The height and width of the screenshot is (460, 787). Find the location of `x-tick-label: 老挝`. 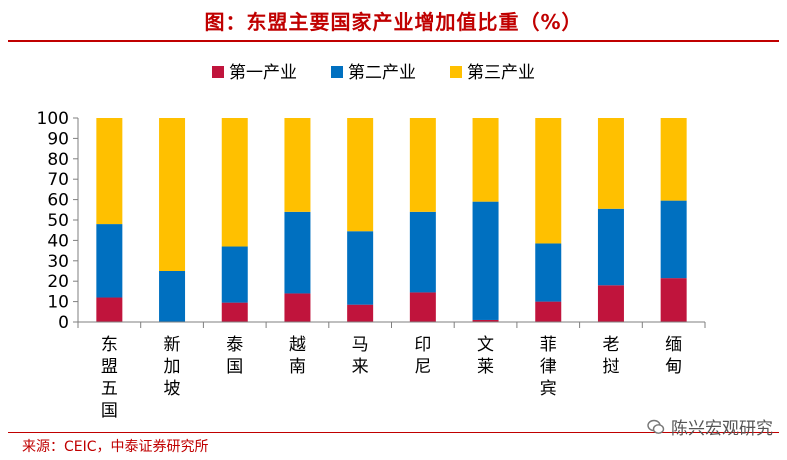

x-tick-label: 老挝 is located at coordinates (610, 356).